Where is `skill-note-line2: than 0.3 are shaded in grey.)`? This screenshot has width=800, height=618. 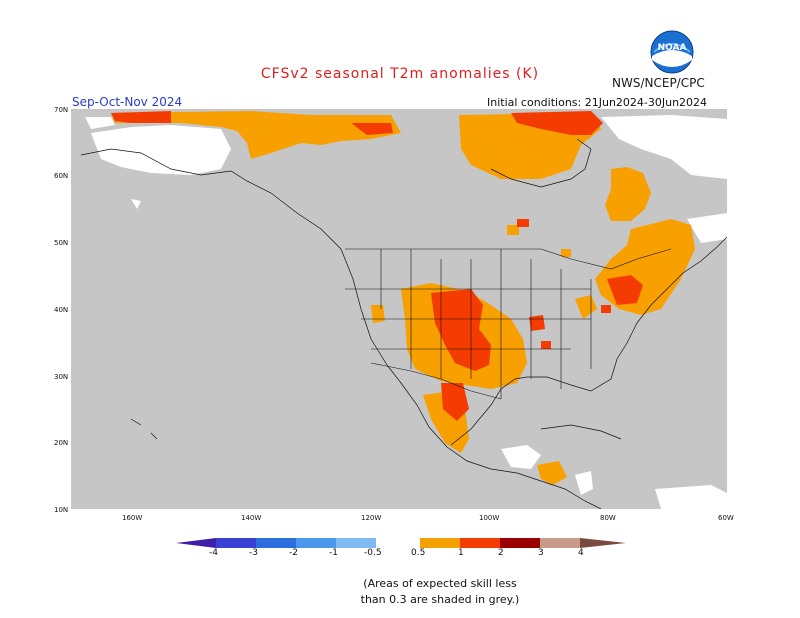 skill-note-line2: than 0.3 are shaded in grey.) is located at coordinates (440, 599).